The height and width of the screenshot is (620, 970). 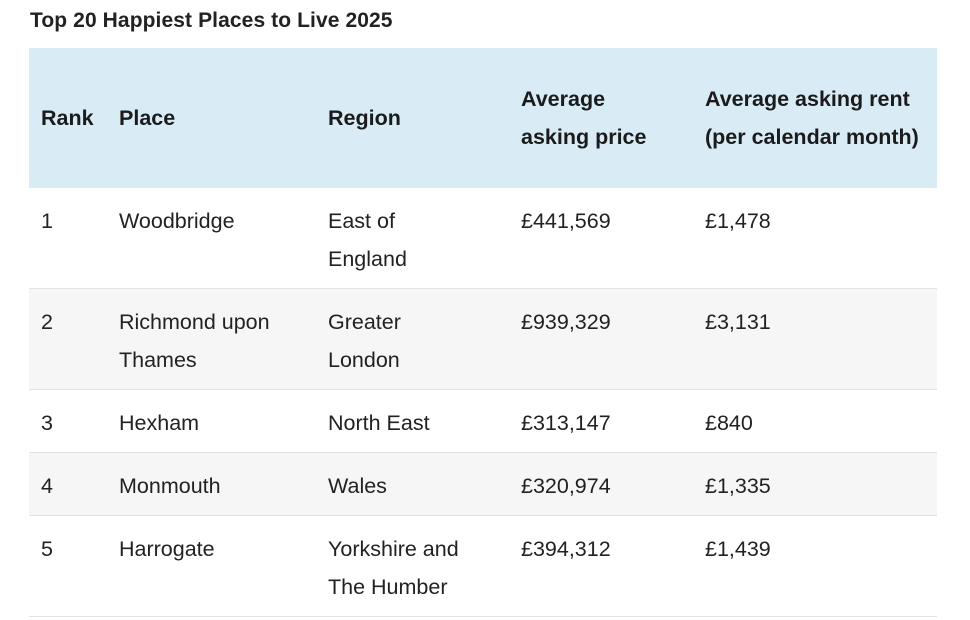 What do you see at coordinates (367, 240) in the screenshot?
I see `cell-region: East of England` at bounding box center [367, 240].